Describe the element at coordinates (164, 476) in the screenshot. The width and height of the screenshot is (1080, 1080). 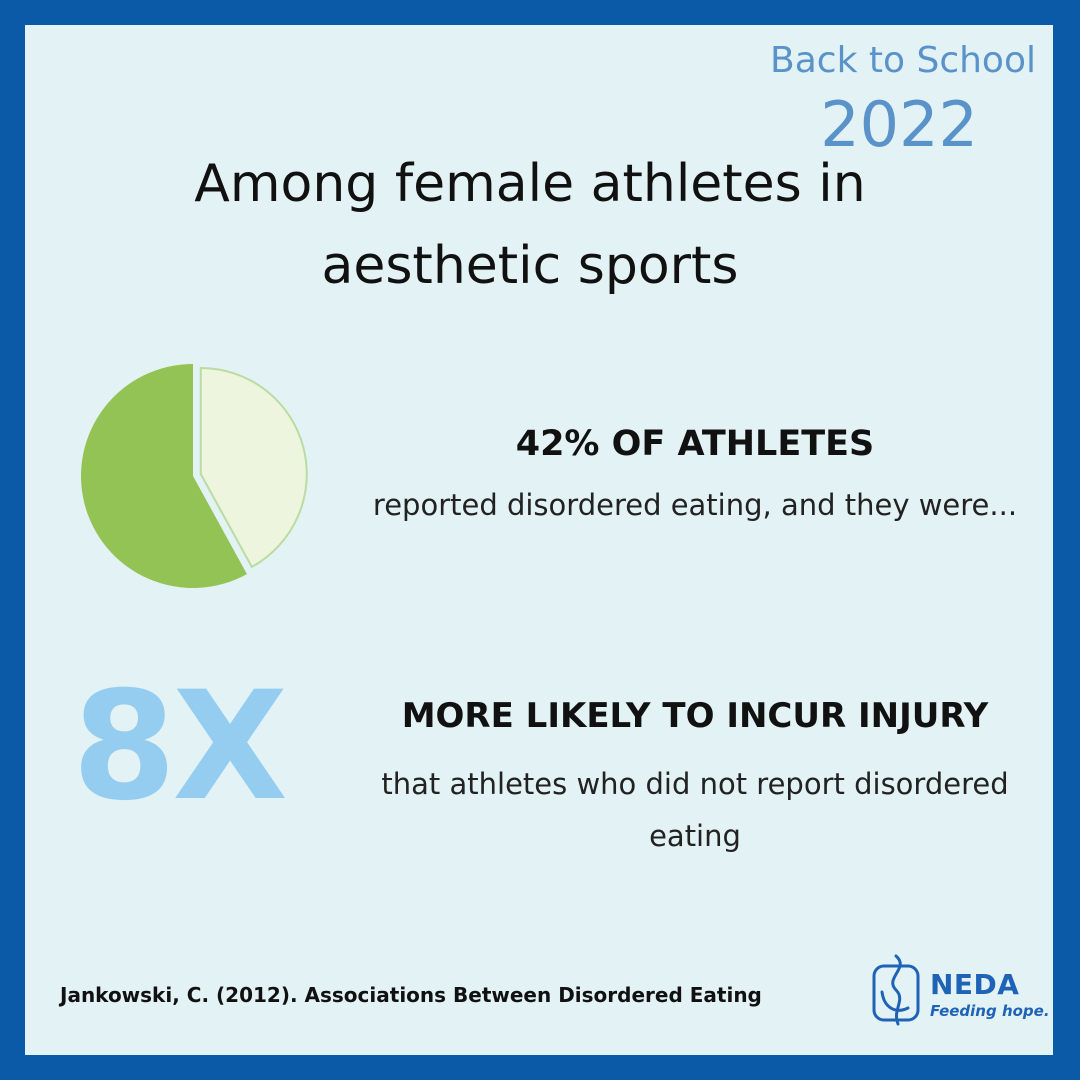
I see `pie-slice-major` at that location.